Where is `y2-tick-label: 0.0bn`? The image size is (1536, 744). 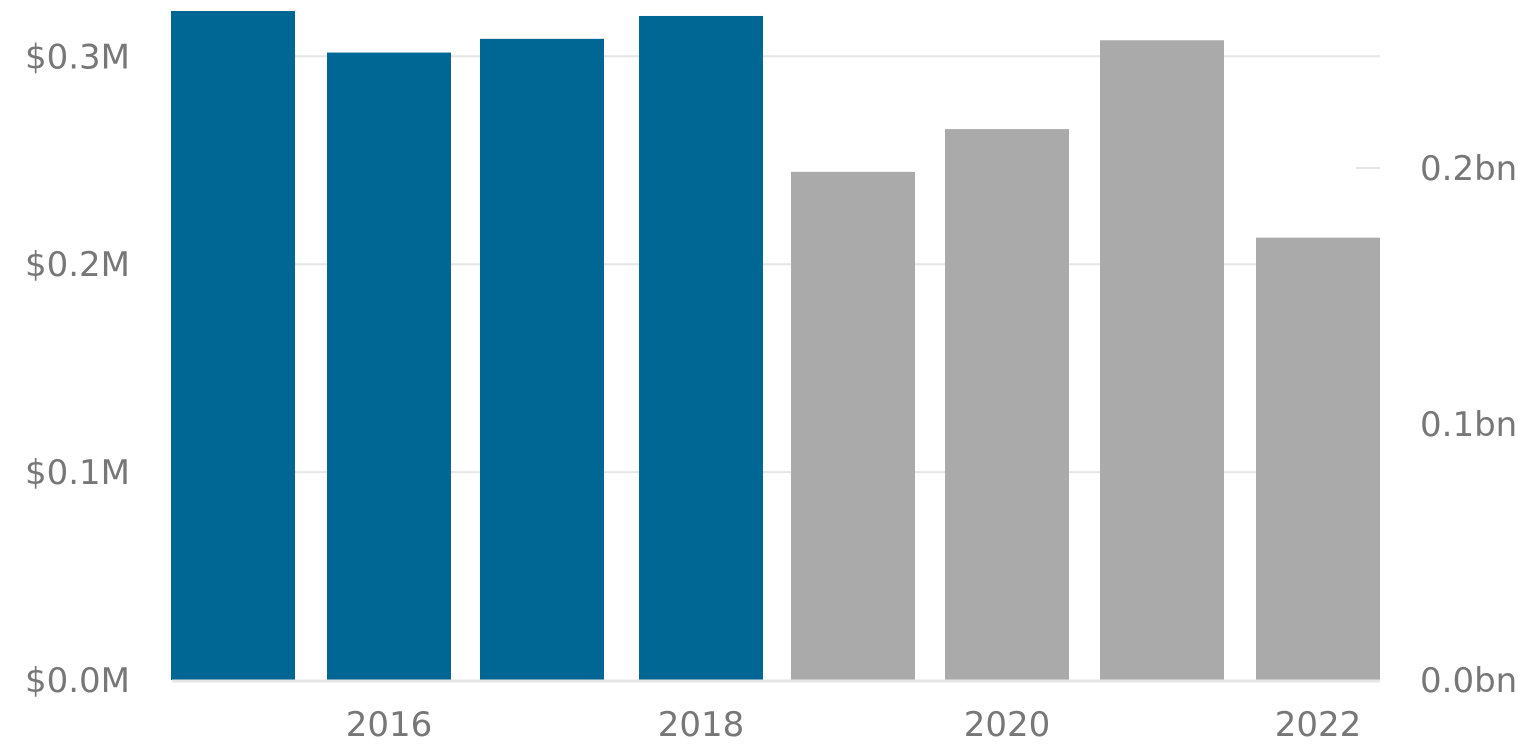 y2-tick-label: 0.0bn is located at coordinates (1468, 681).